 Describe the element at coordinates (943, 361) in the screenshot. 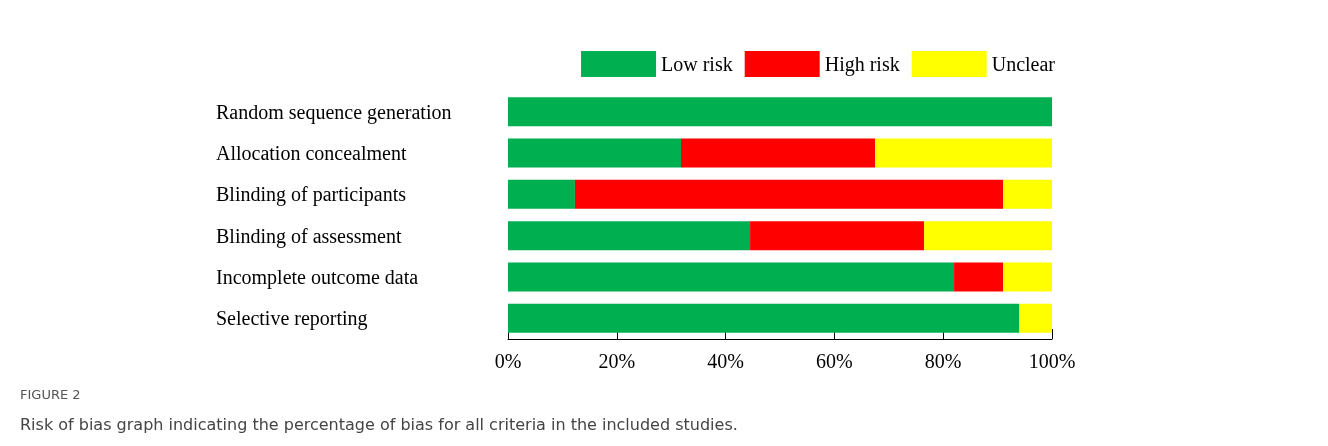

I see `x-tick-label: 80%` at that location.